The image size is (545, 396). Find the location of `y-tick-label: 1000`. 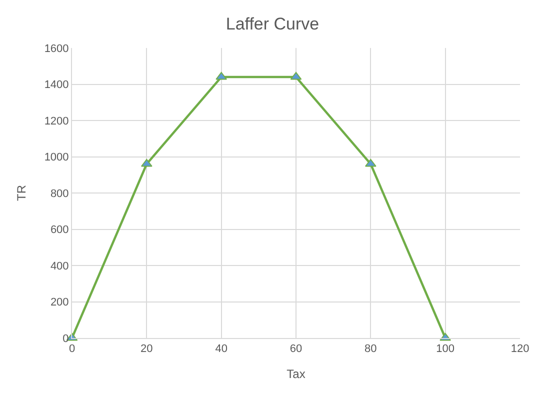

y-tick-label: 1000 is located at coordinates (56, 158).